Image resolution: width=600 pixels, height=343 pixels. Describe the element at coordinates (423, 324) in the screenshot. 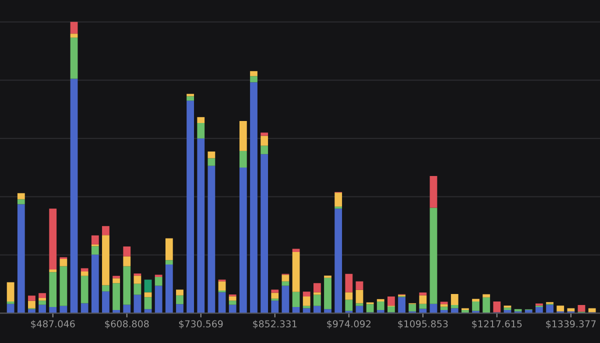

I see `x-tick-label: $1095.853` at that location.